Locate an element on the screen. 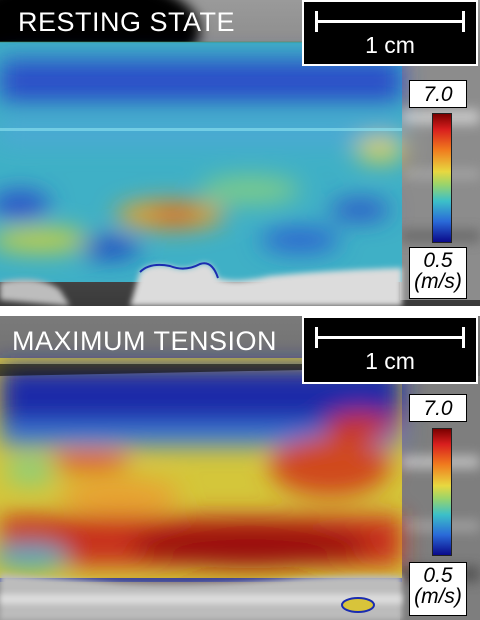 The width and height of the screenshot is (480, 620). panel-title-maximum-tension: MAXIMUM TENSION is located at coordinates (145, 341).